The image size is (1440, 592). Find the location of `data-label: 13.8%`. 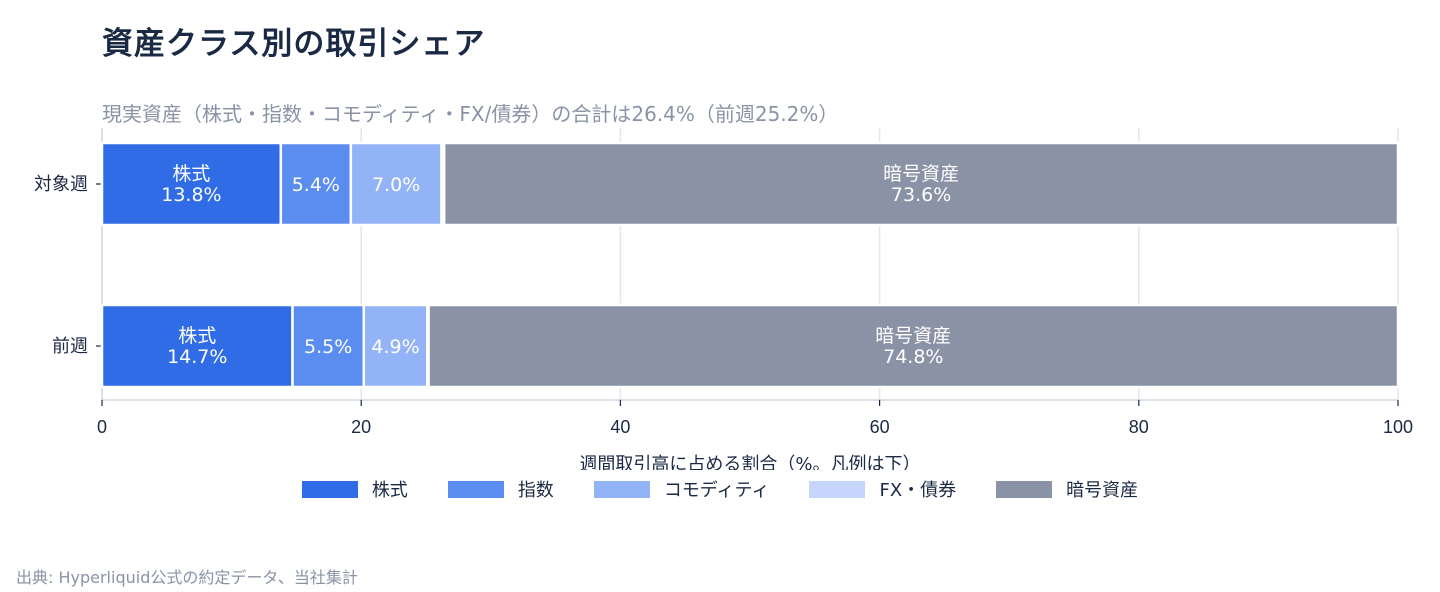

data-label: 13.8% is located at coordinates (191, 195).